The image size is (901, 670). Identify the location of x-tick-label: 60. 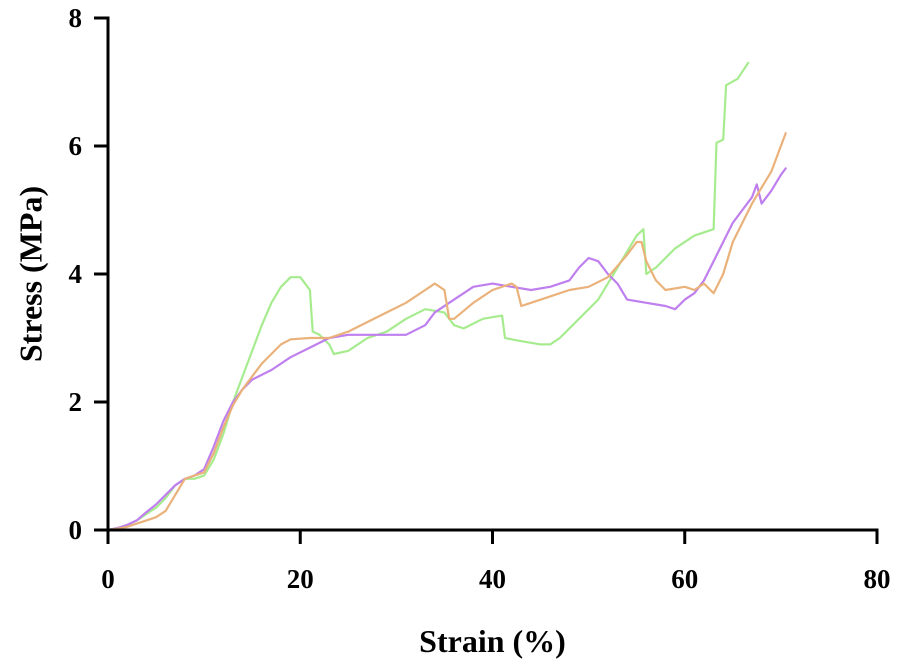
(684, 579).